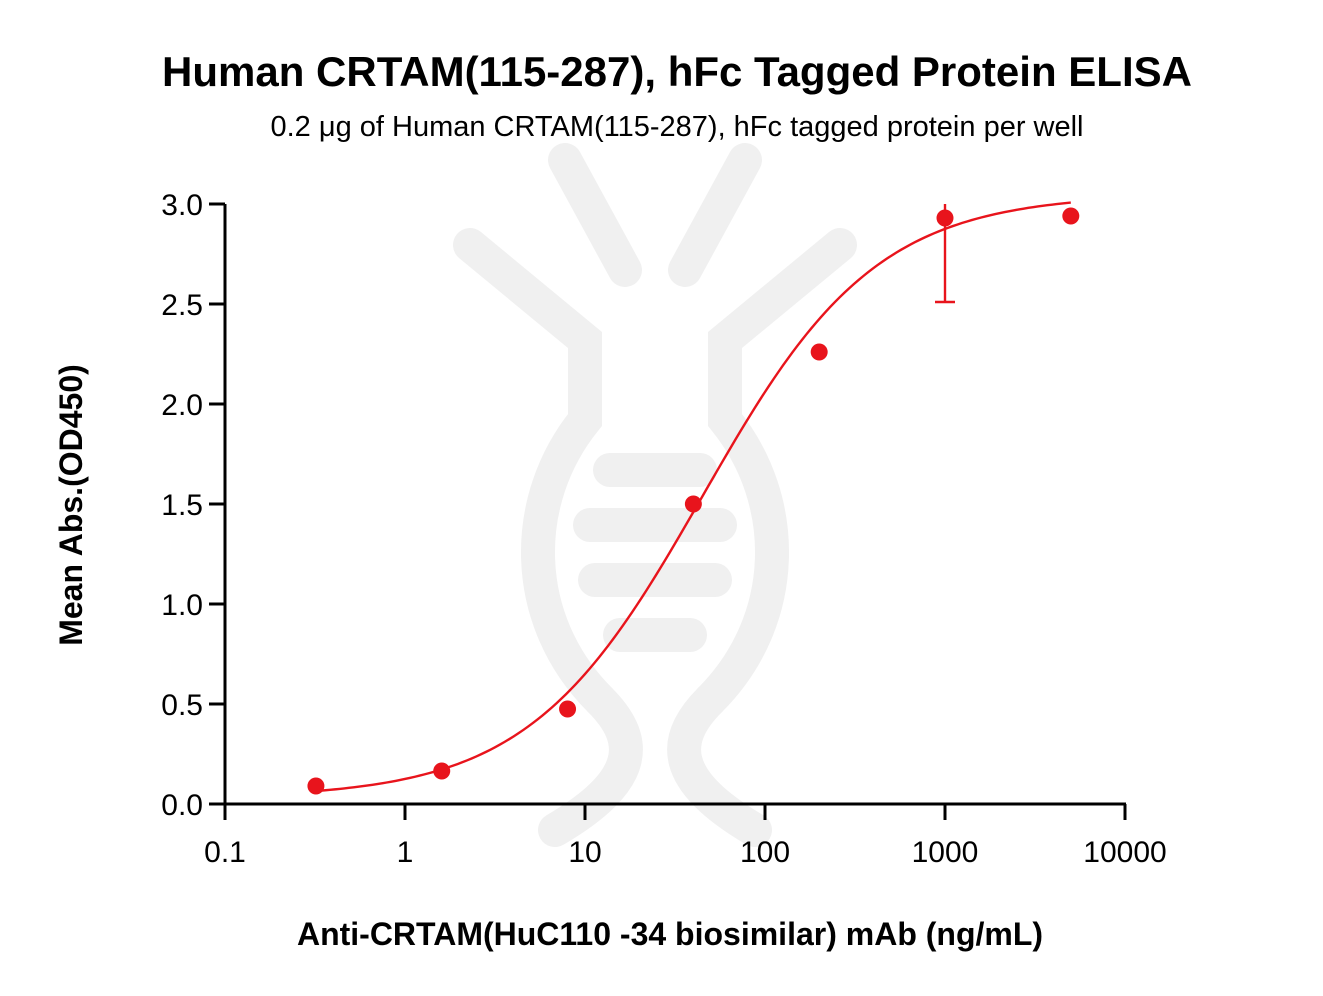 This screenshot has width=1323, height=996. What do you see at coordinates (765, 852) in the screenshot?
I see `x-tick-label: 100` at bounding box center [765, 852].